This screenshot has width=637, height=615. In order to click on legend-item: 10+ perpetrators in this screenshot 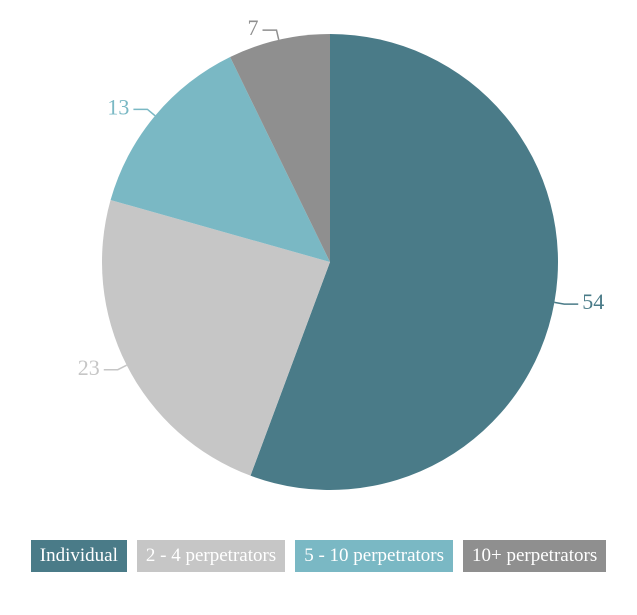, I will do `click(535, 556)`.